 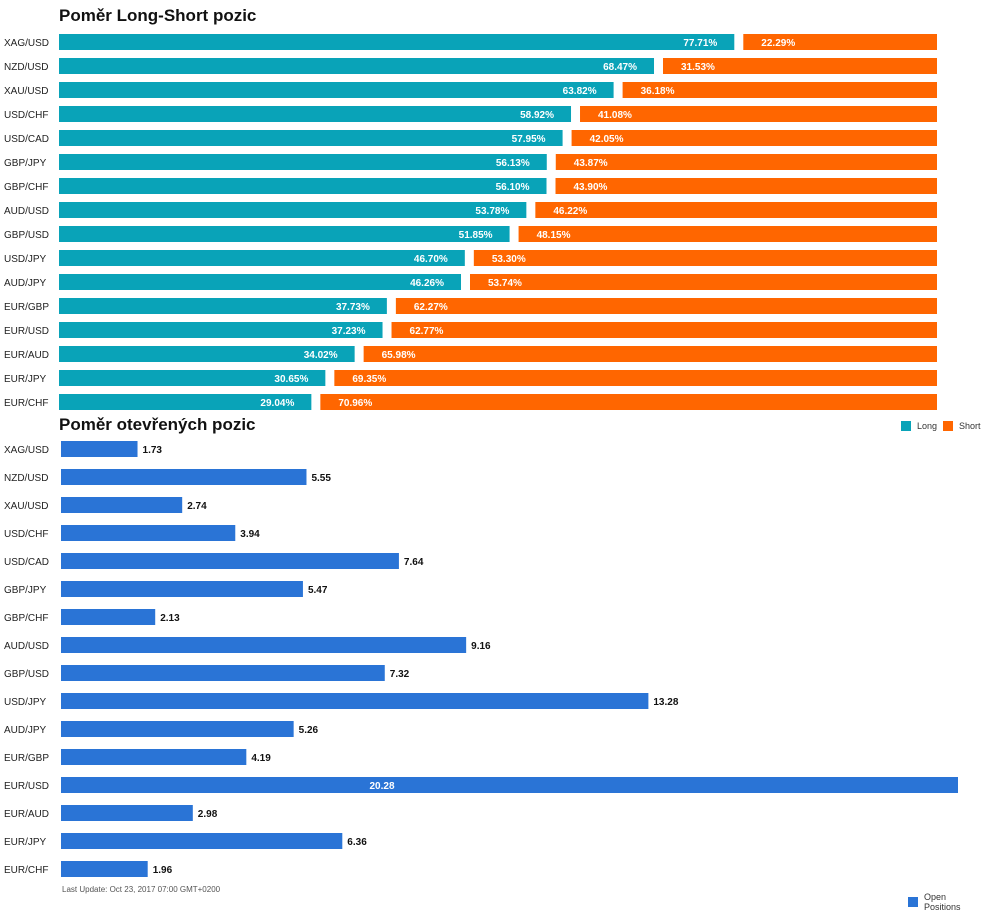 I want to click on legend-open-positions: Open Positions, so click(x=946, y=902).